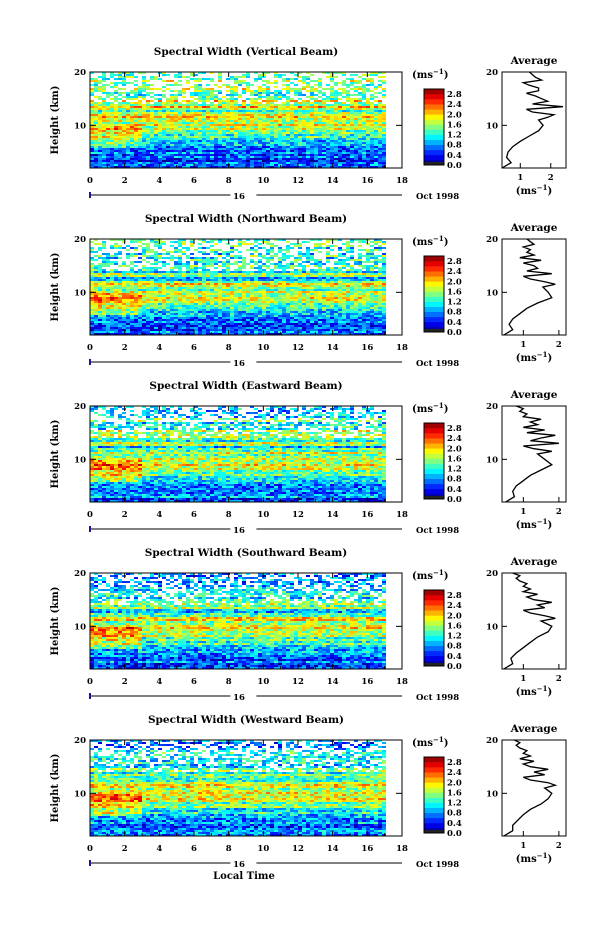  Describe the element at coordinates (454, 783) in the screenshot. I see `colorbar-tick-label: 2.0` at that location.